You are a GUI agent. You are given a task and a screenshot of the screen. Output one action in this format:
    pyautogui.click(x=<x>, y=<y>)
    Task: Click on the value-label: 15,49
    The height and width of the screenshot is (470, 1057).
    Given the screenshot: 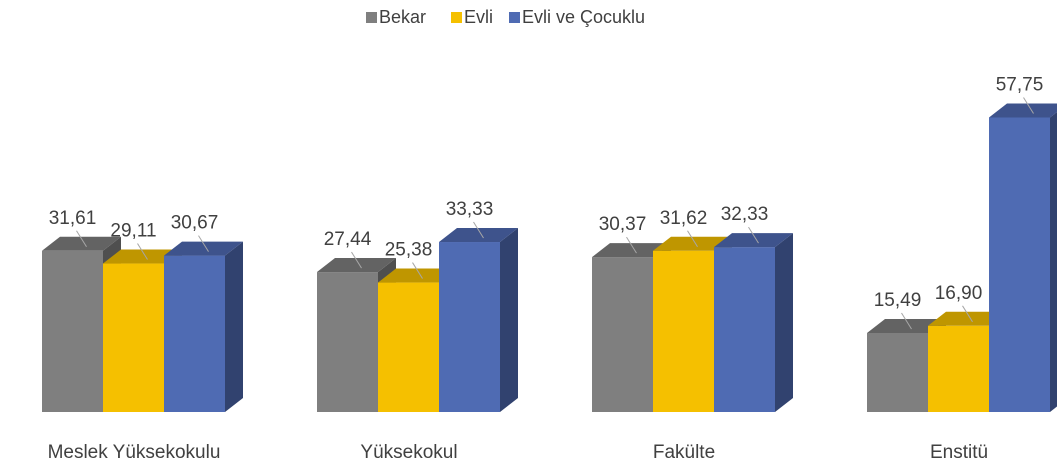 What is the action you would take?
    pyautogui.click(x=898, y=300)
    